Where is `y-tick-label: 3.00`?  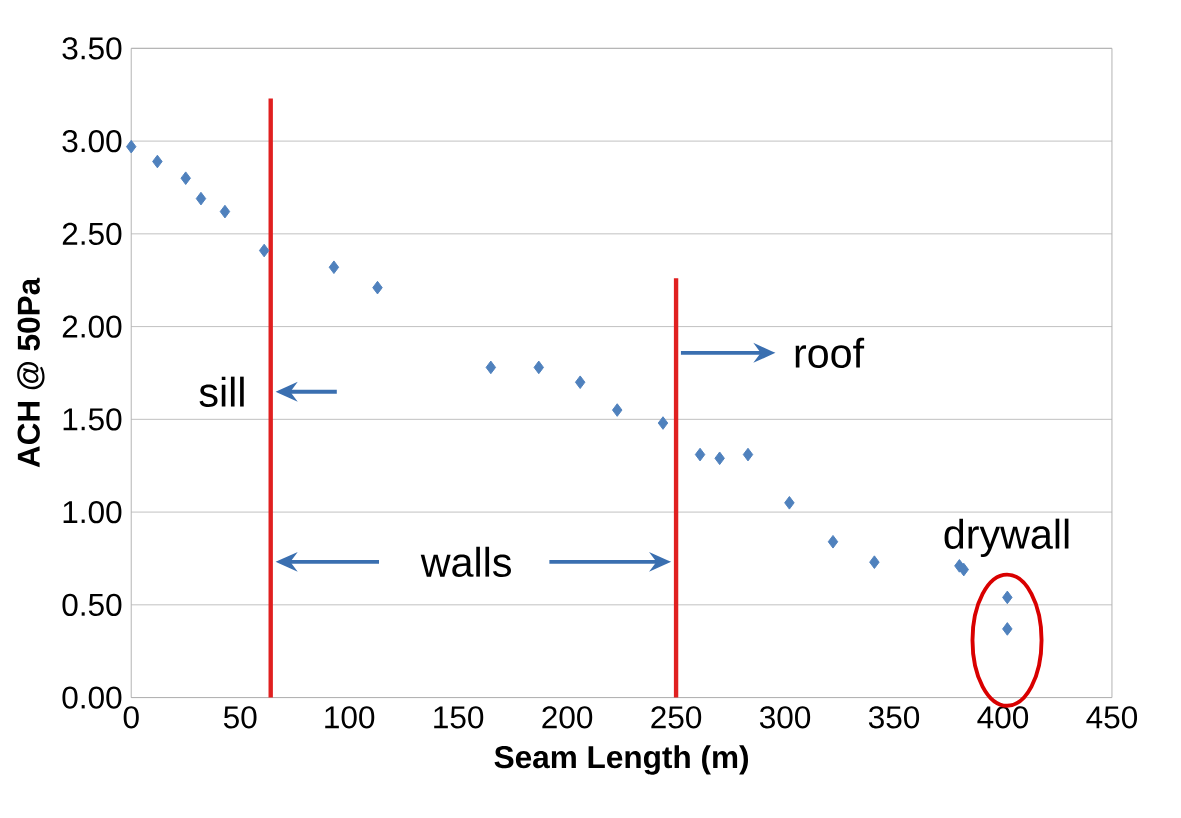 y-tick-label: 3.00 is located at coordinates (92, 141).